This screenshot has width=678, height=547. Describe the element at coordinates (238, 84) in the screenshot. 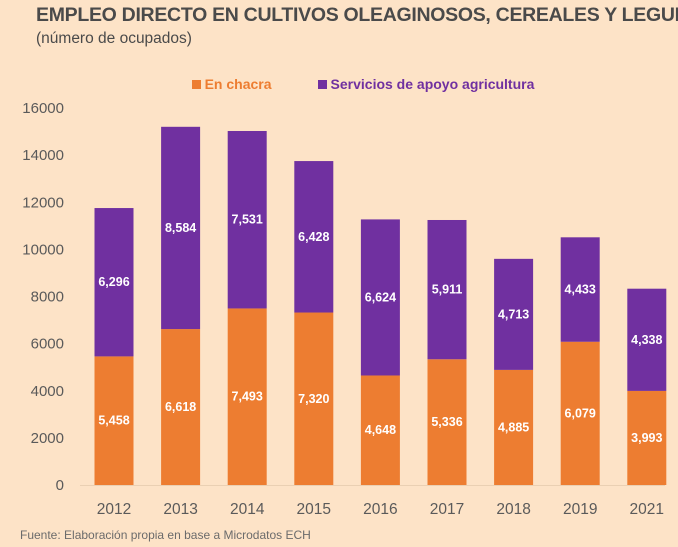

I see `legend-label-en-chacra: En chacra` at that location.